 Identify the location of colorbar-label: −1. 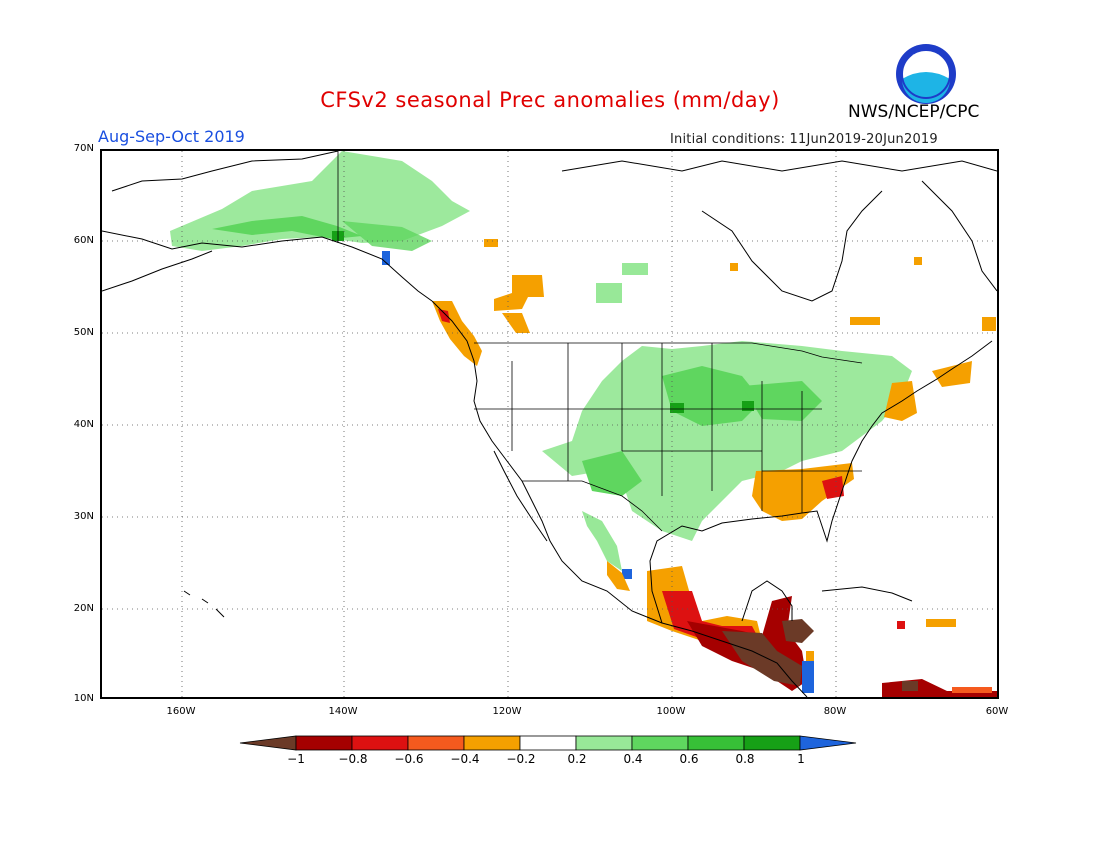
(296, 759).